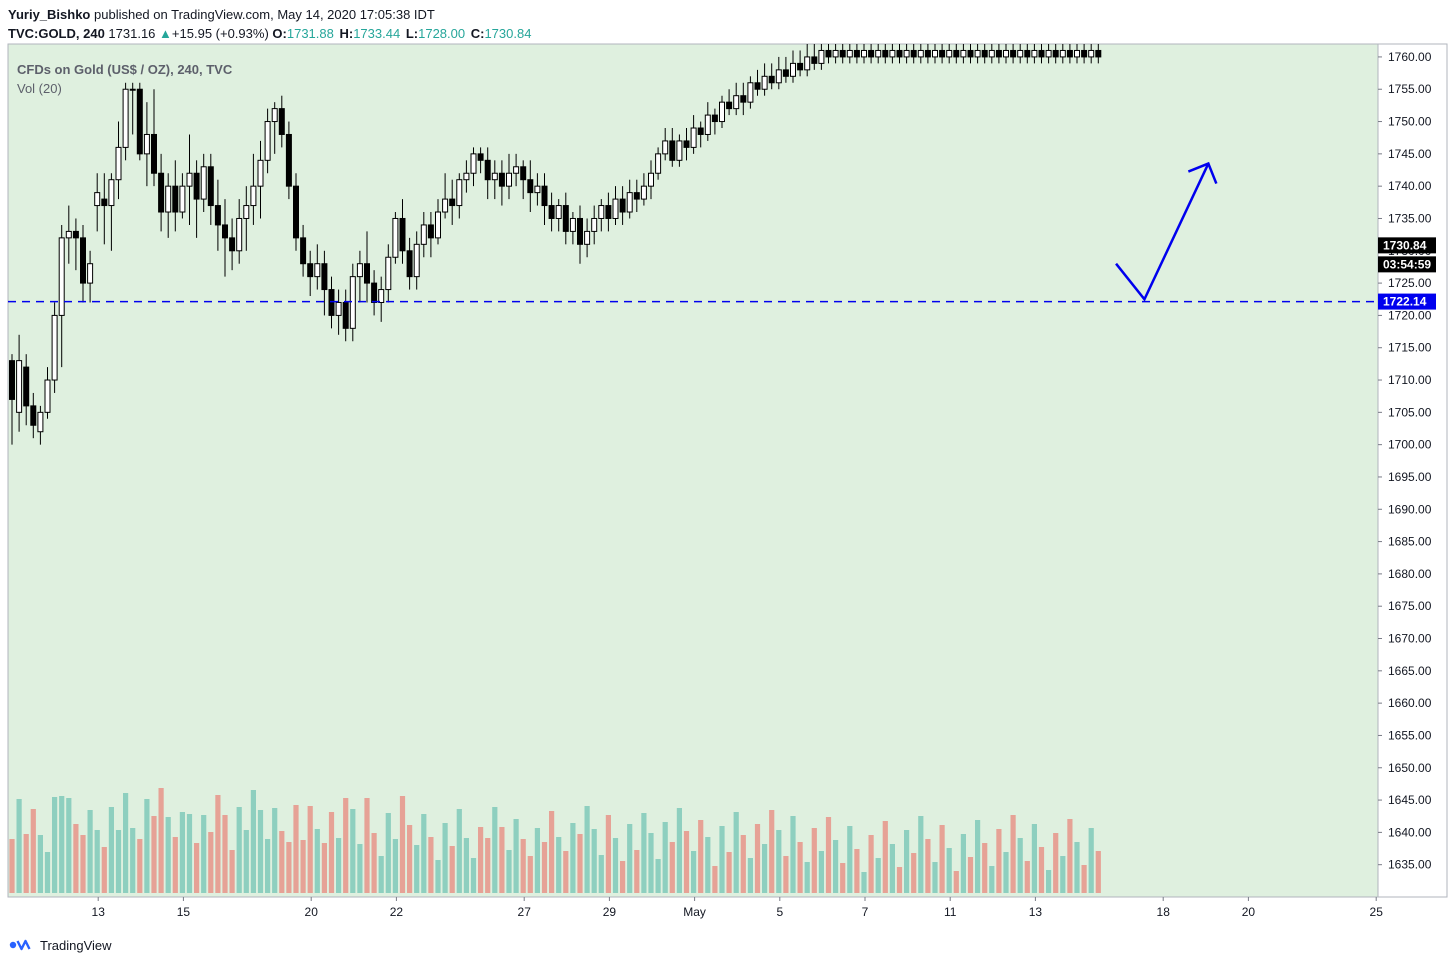 The image size is (1453, 967). Describe the element at coordinates (1407, 245) in the screenshot. I see `last-price-tag` at that location.